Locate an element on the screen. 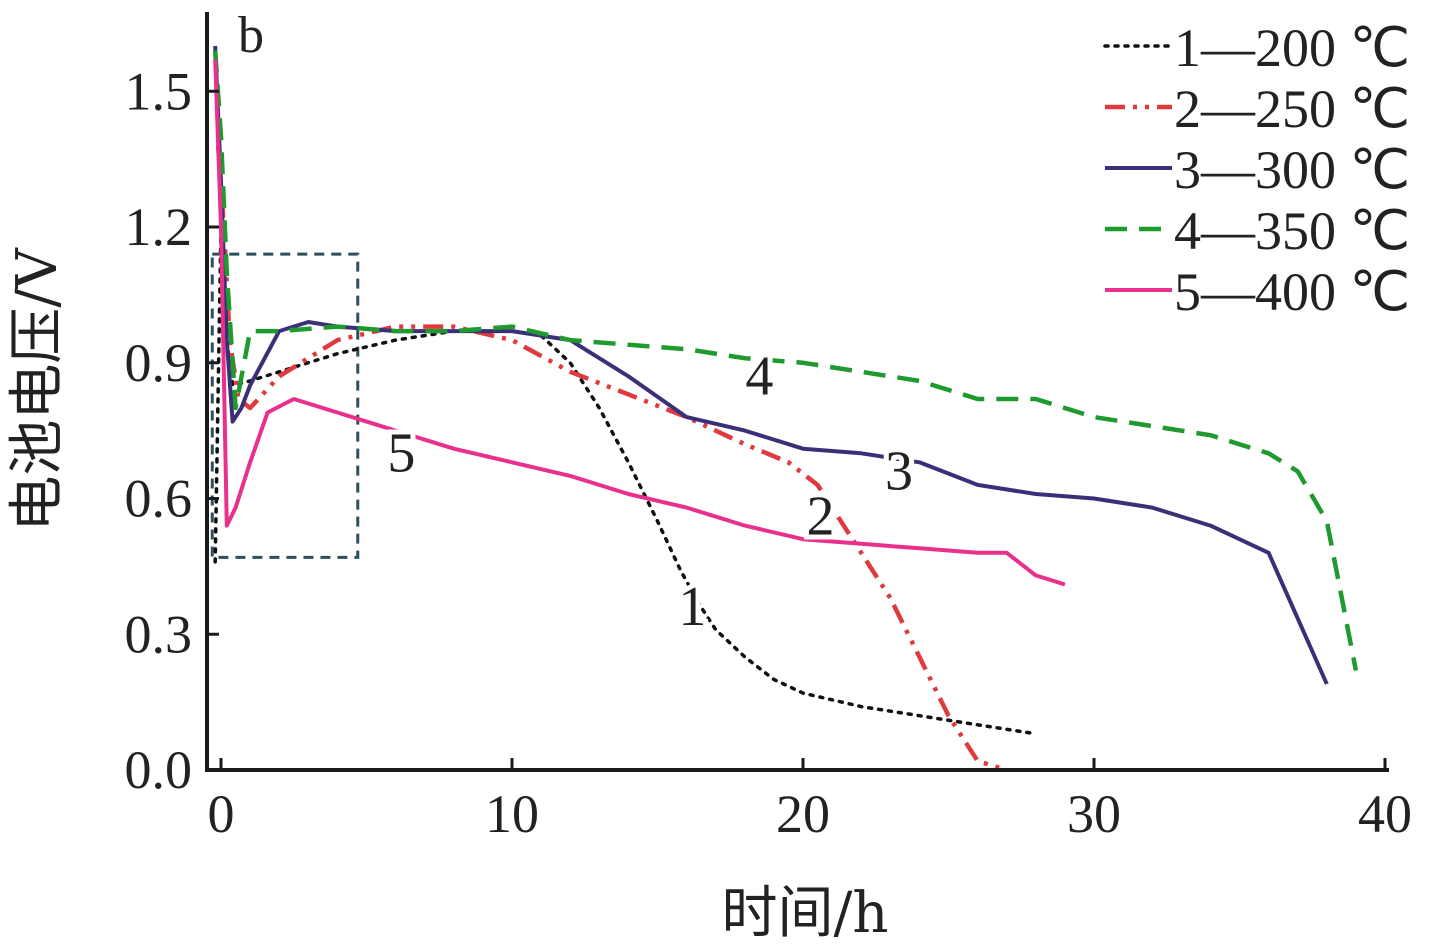  y-axis-title: 电池电压/V is located at coordinates (37, 389).